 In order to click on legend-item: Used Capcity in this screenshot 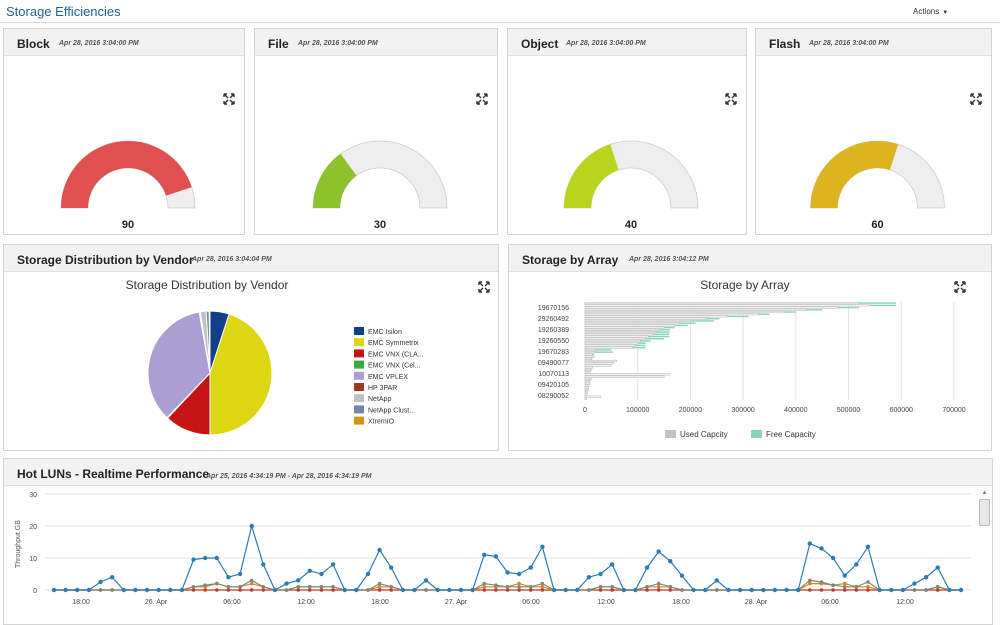, I will do `click(704, 434)`.